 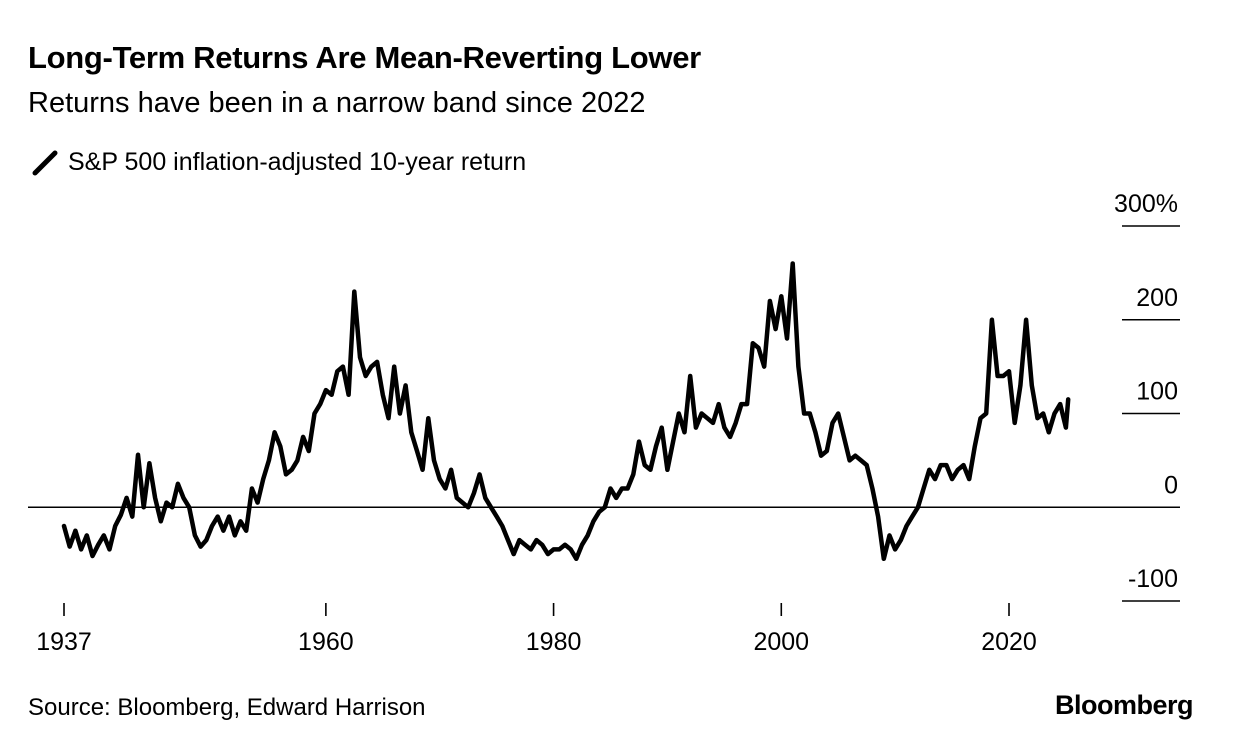 What do you see at coordinates (227, 707) in the screenshot?
I see `source-note: Source: Bloomberg, Edward Harrison` at bounding box center [227, 707].